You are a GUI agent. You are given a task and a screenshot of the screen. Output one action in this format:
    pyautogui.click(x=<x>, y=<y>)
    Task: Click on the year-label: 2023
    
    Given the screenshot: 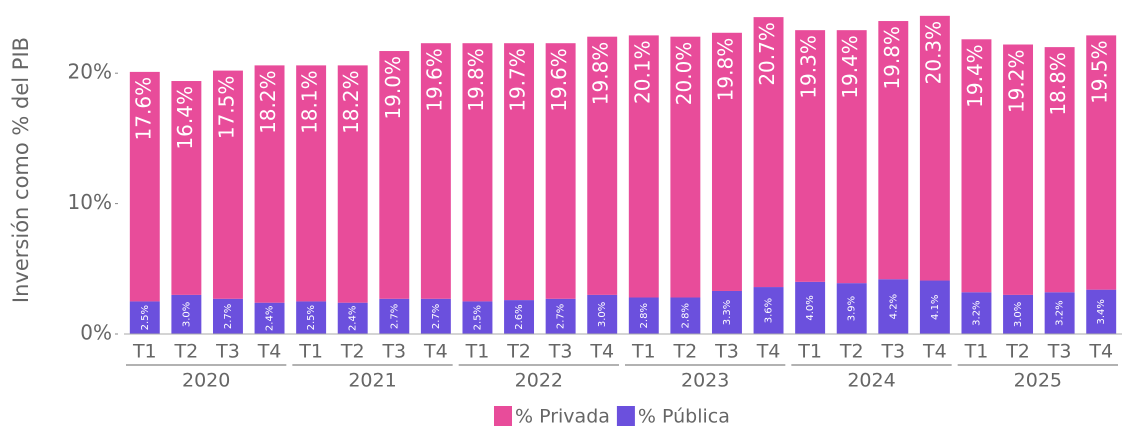 What is the action you would take?
    pyautogui.click(x=705, y=381)
    